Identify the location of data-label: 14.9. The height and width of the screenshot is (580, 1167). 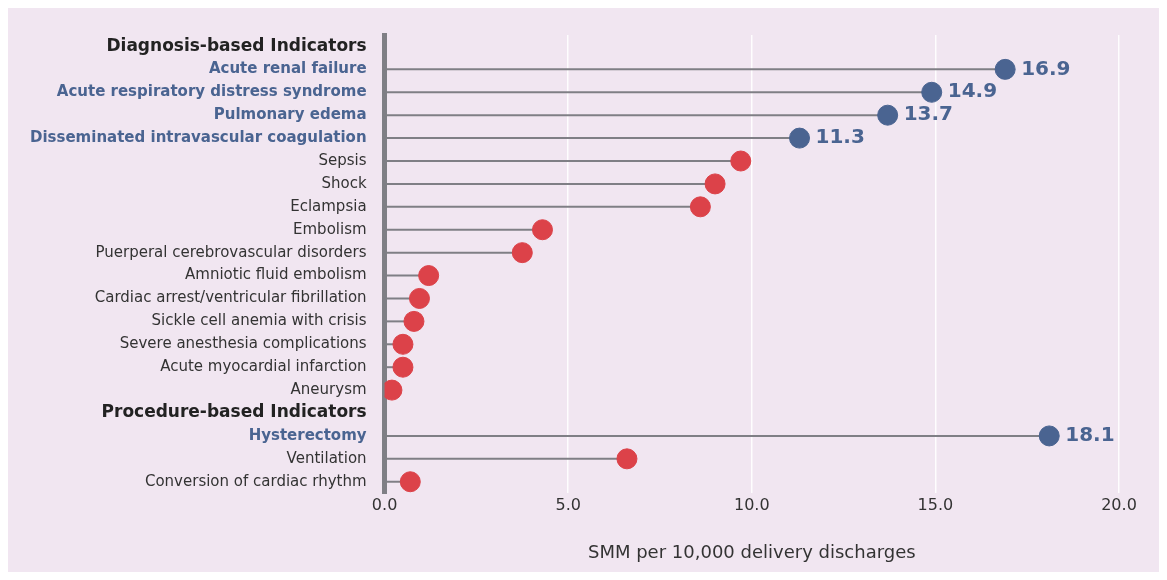
(972, 90).